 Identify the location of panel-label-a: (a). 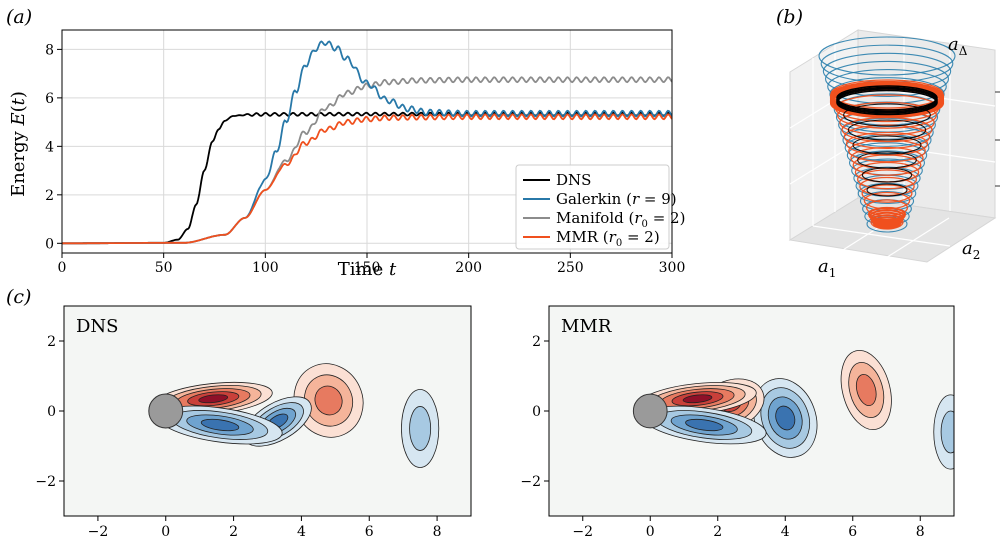
(19, 17).